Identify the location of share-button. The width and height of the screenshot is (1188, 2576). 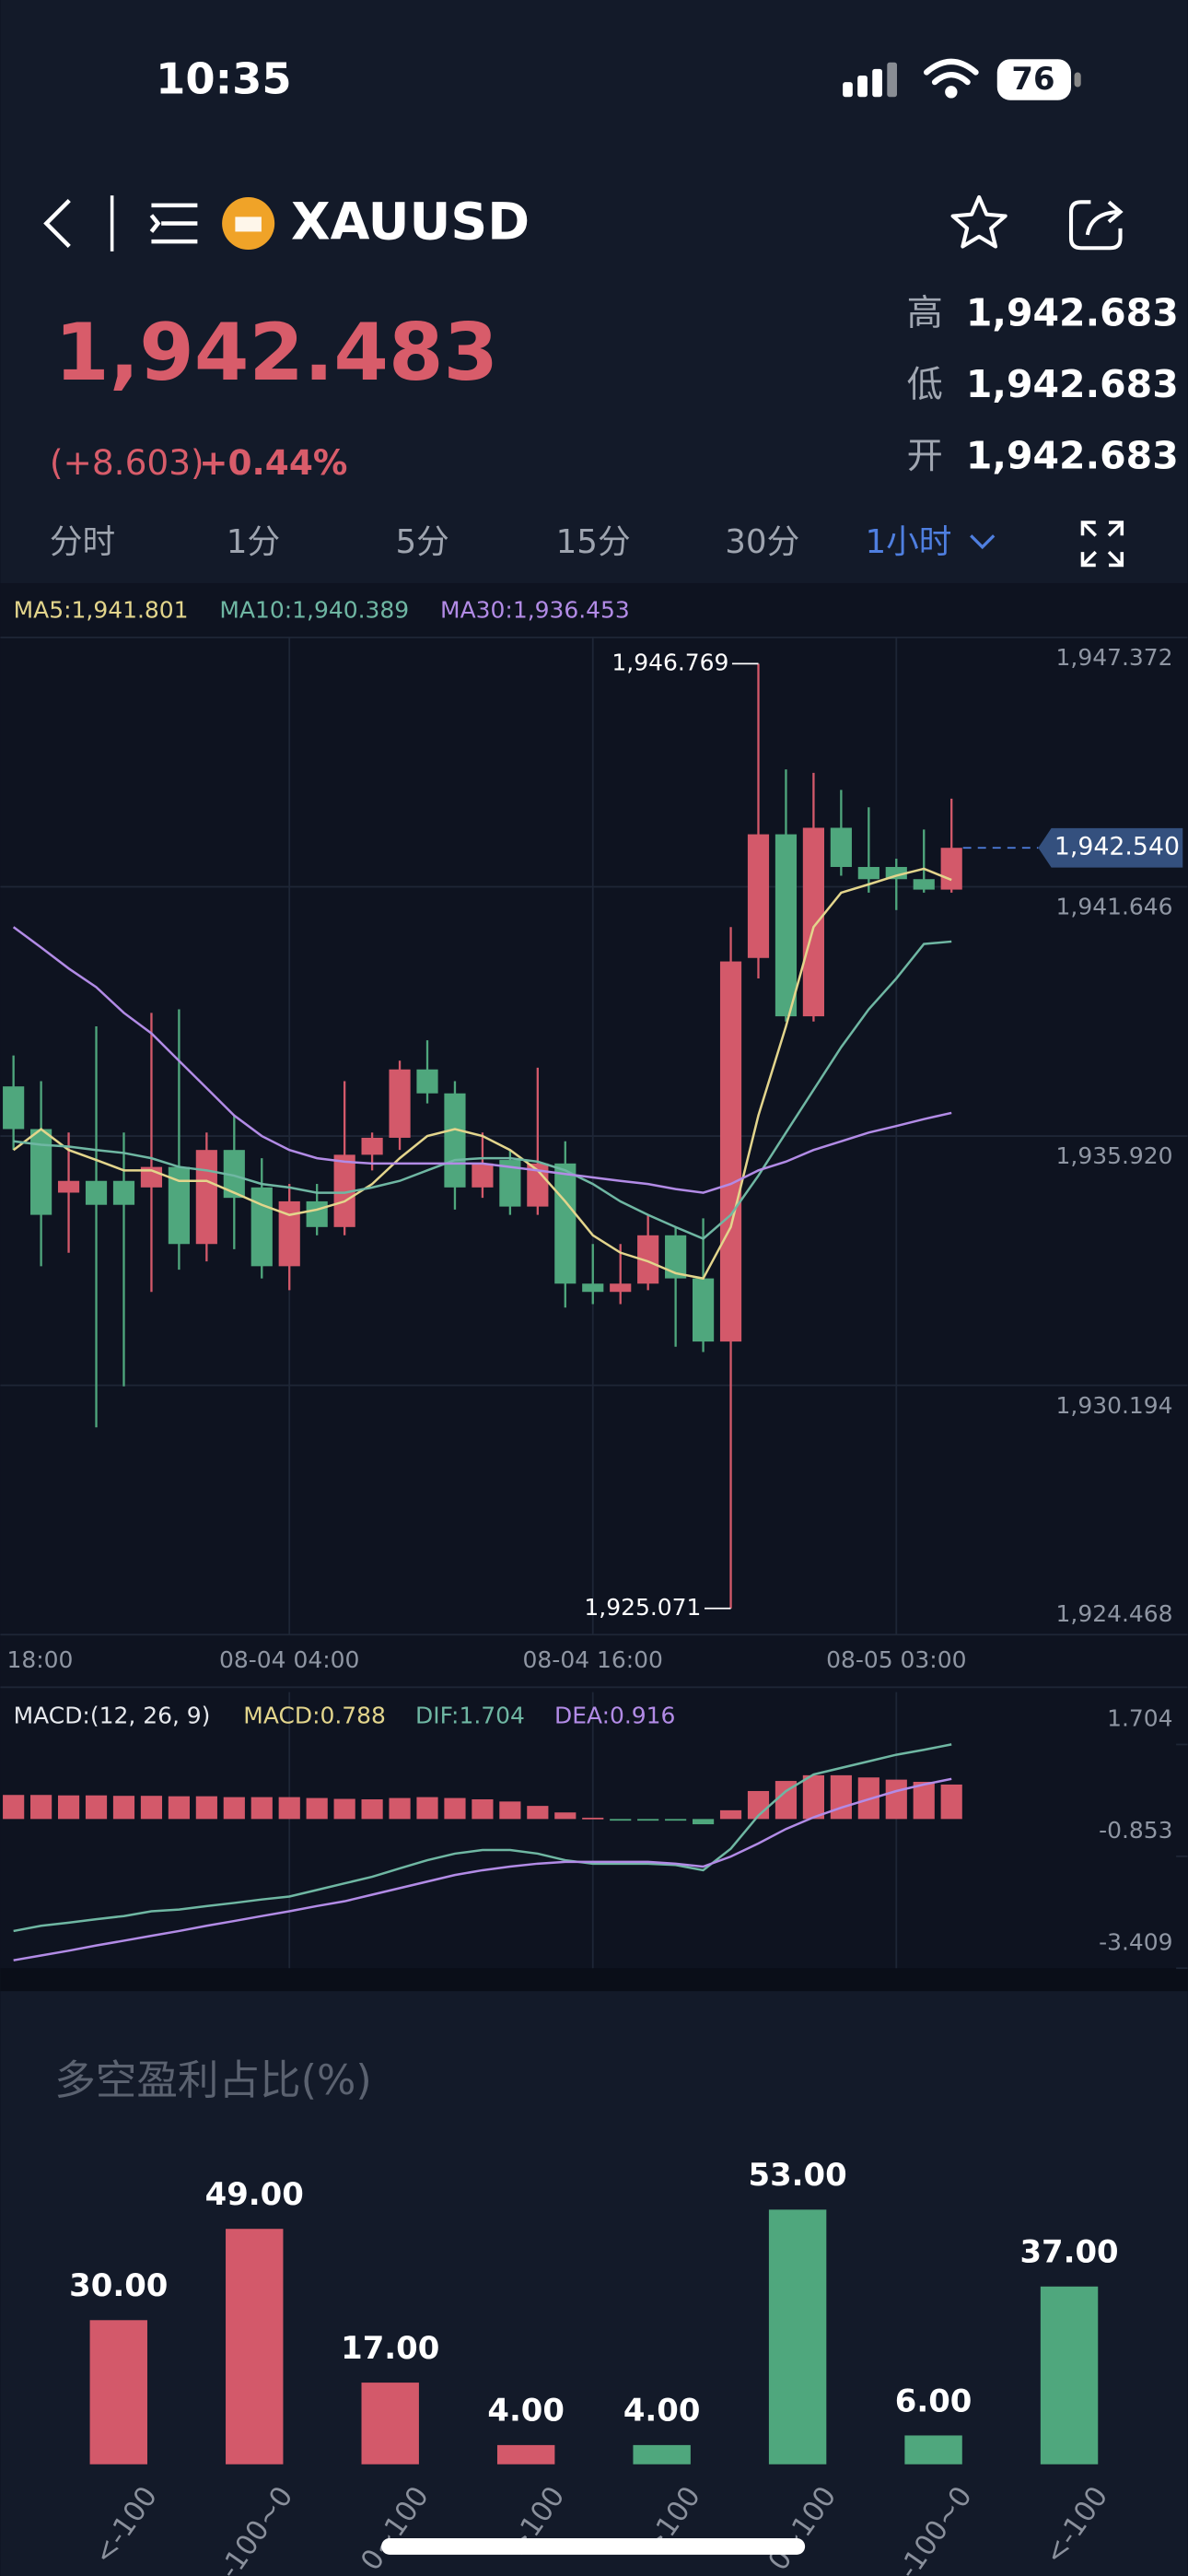
(1096, 225).